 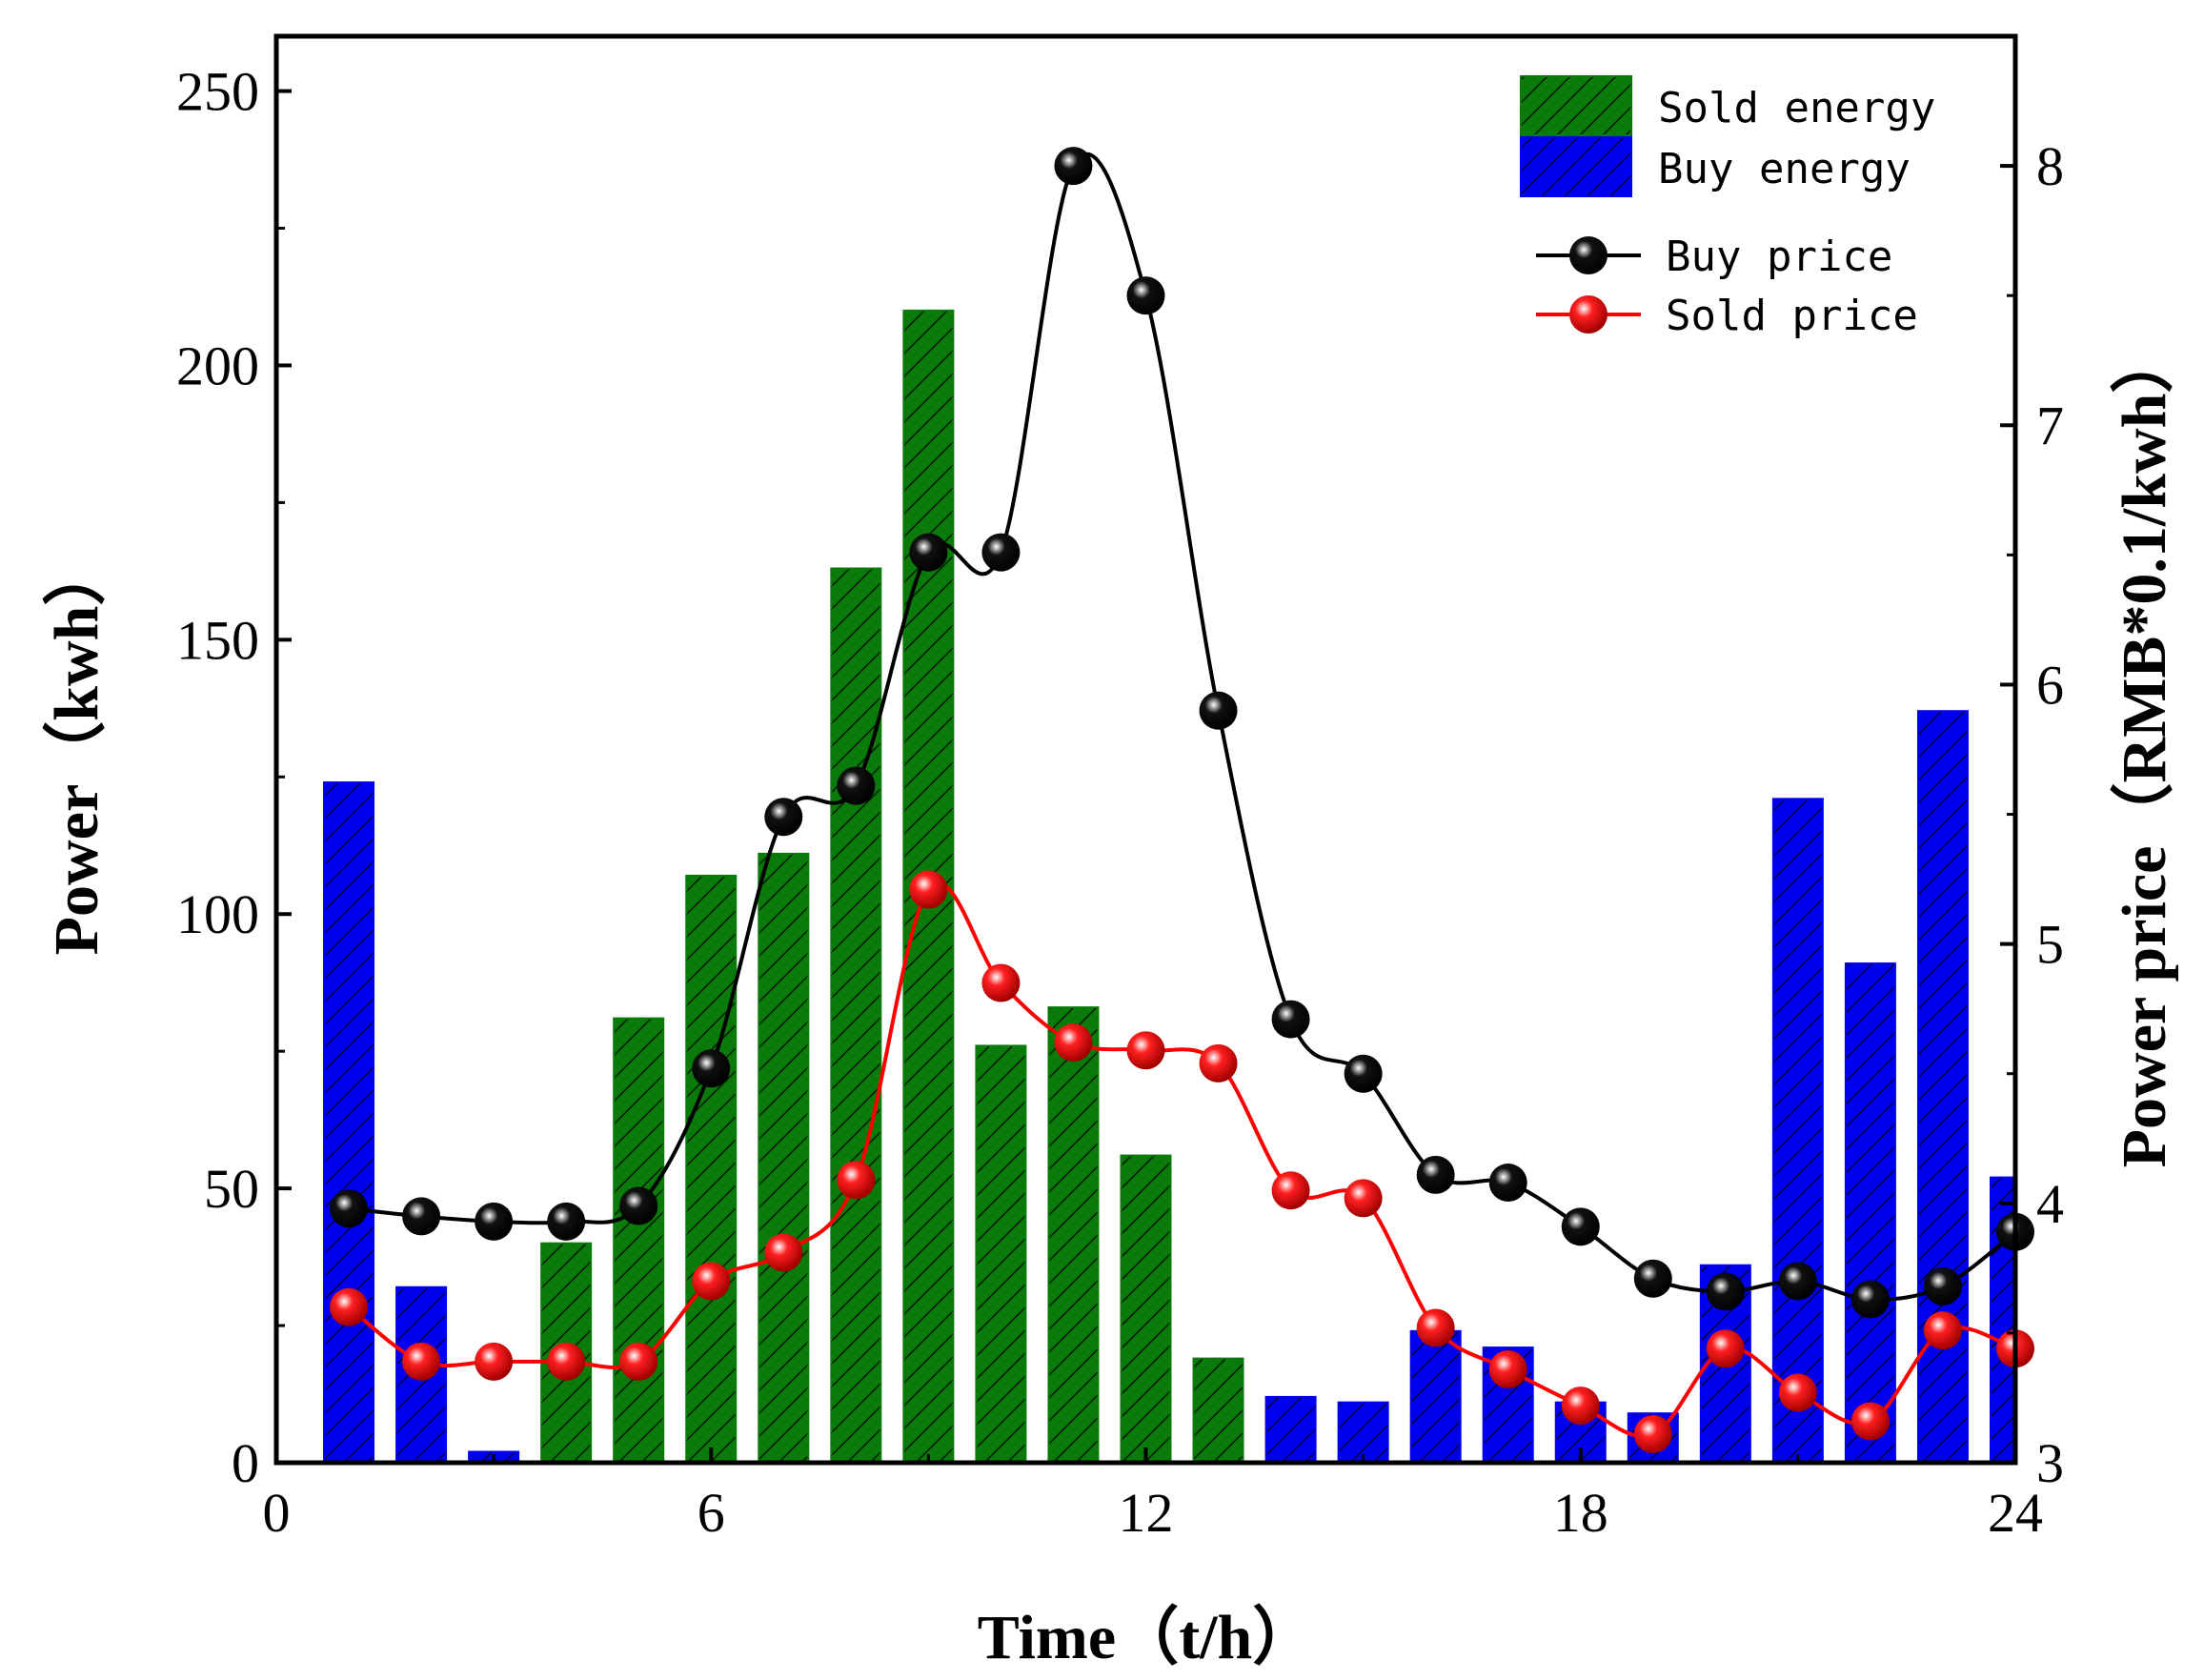 I want to click on legend-swatch-sold-energy, so click(x=1576, y=106).